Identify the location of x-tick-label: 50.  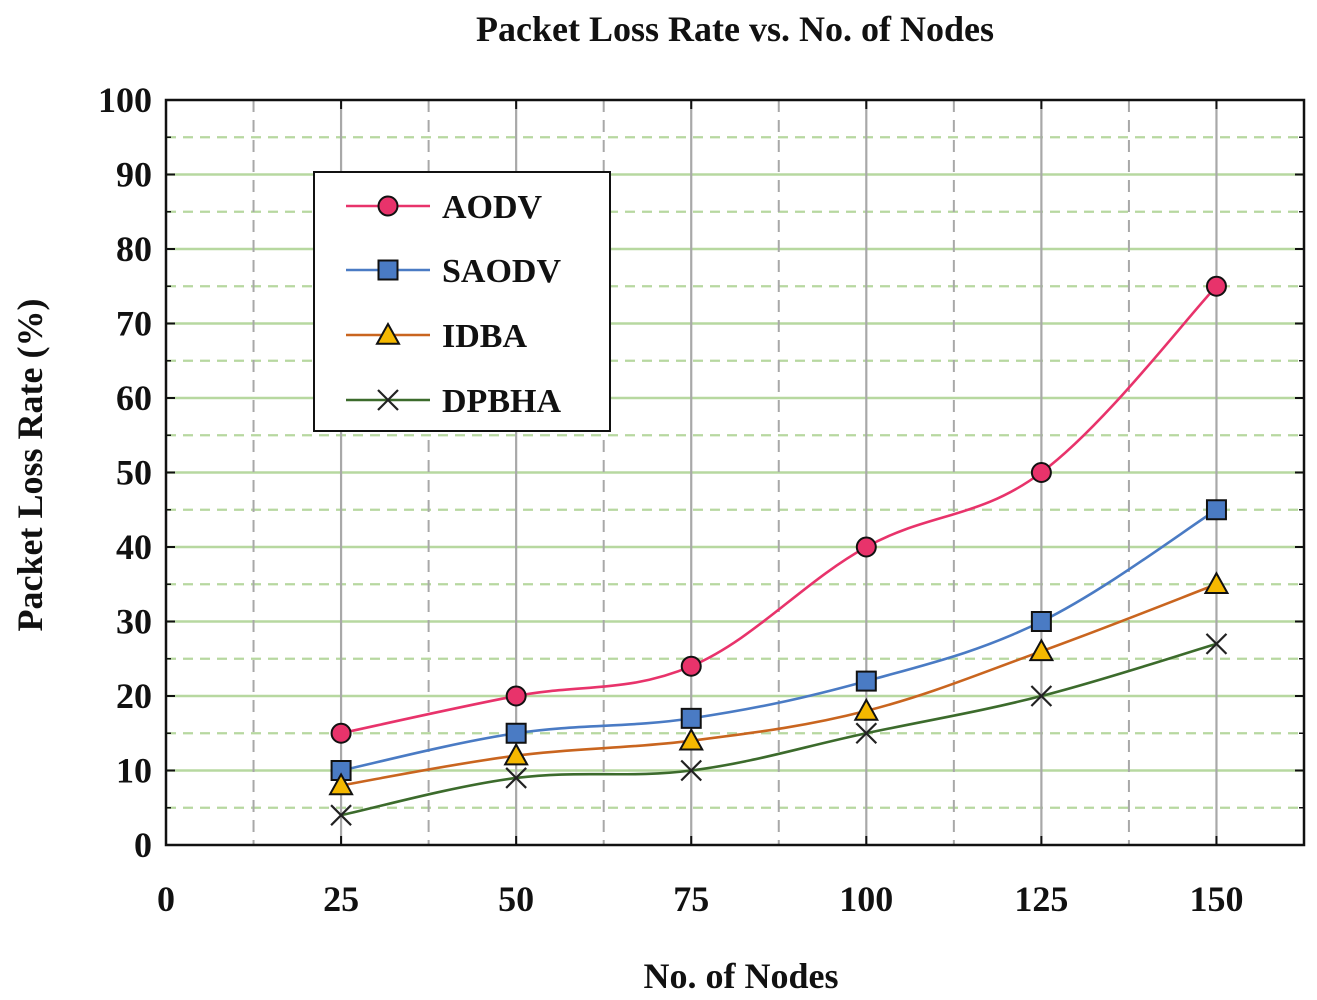
(516, 899).